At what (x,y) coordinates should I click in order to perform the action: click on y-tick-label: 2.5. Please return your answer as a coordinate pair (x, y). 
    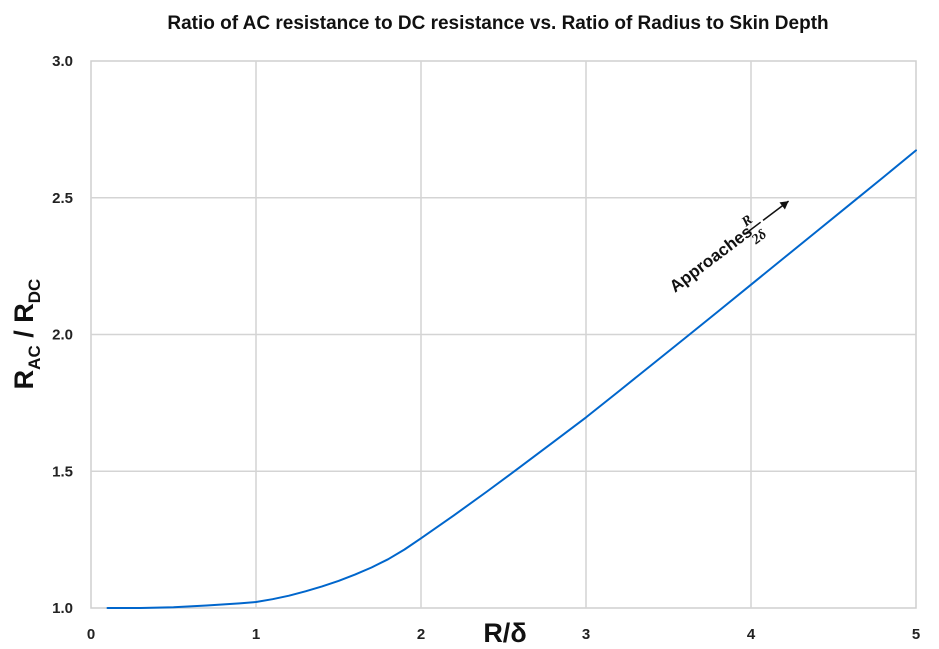
    Looking at the image, I should click on (62, 198).